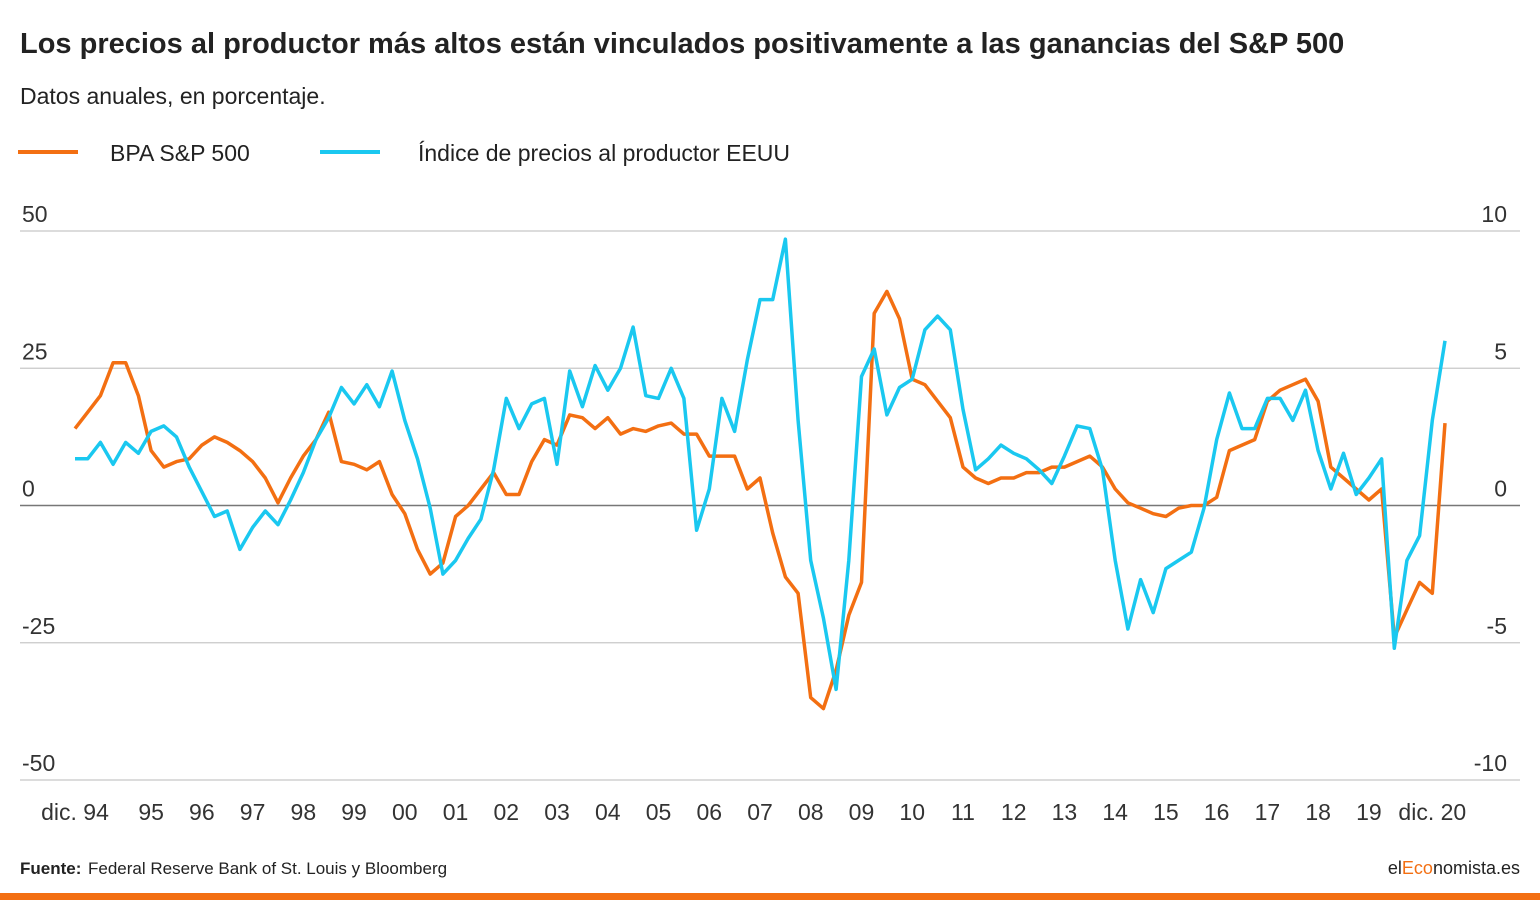  What do you see at coordinates (1432, 812) in the screenshot?
I see `x-tick-label: dic. 20` at bounding box center [1432, 812].